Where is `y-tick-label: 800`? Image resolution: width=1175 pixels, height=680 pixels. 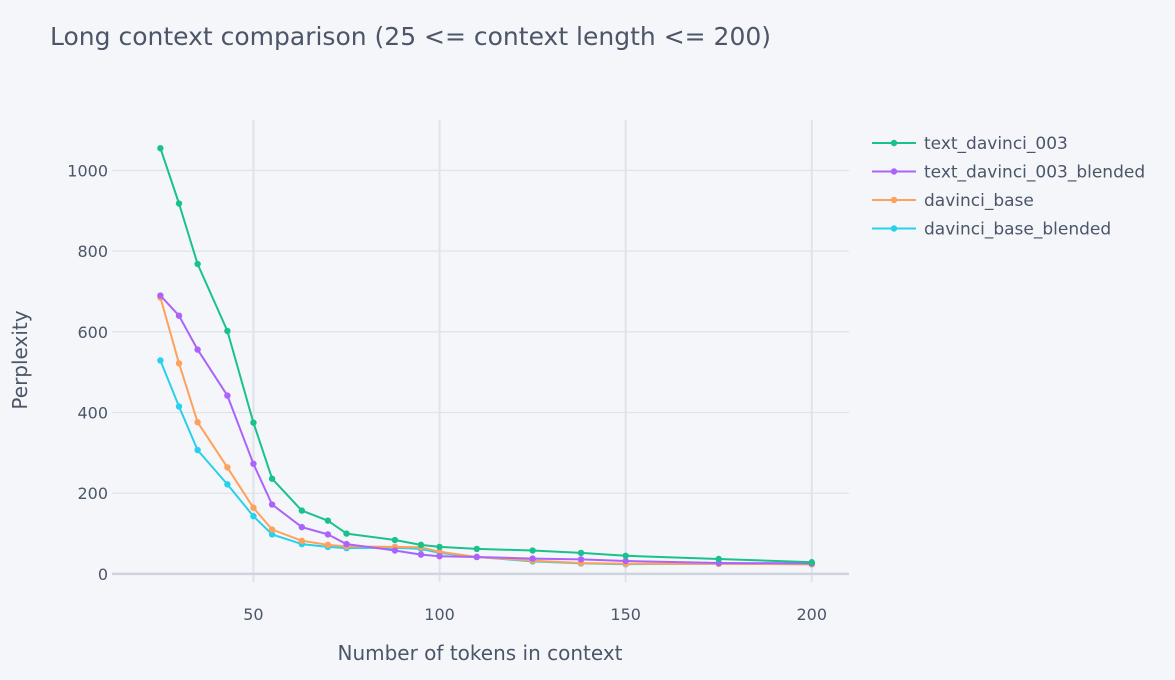 y-tick-label: 800 is located at coordinates (92, 251).